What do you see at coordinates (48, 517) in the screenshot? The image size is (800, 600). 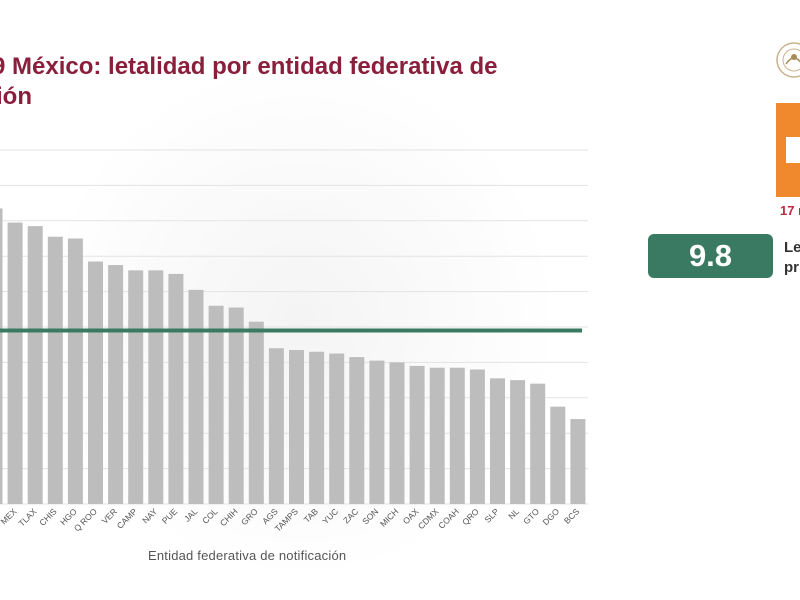 I see `x-tick-label: CHIS` at bounding box center [48, 517].